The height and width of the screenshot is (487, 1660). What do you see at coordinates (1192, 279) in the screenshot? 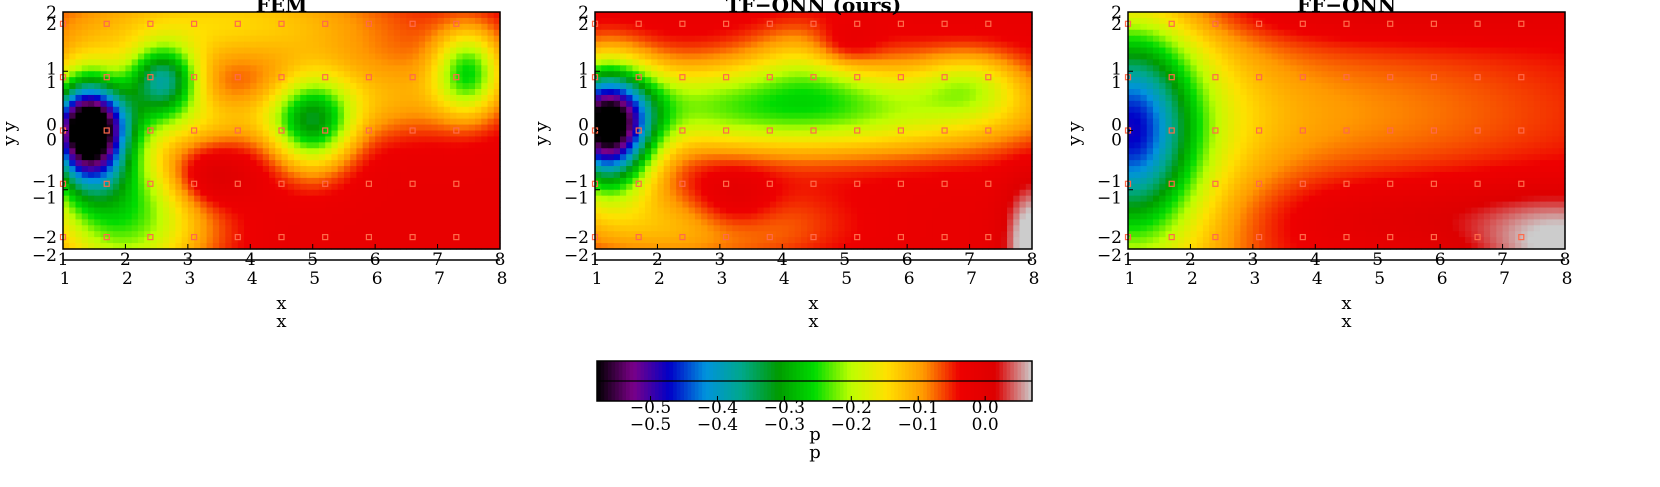
I see `x-tick-label: 2` at bounding box center [1192, 279].